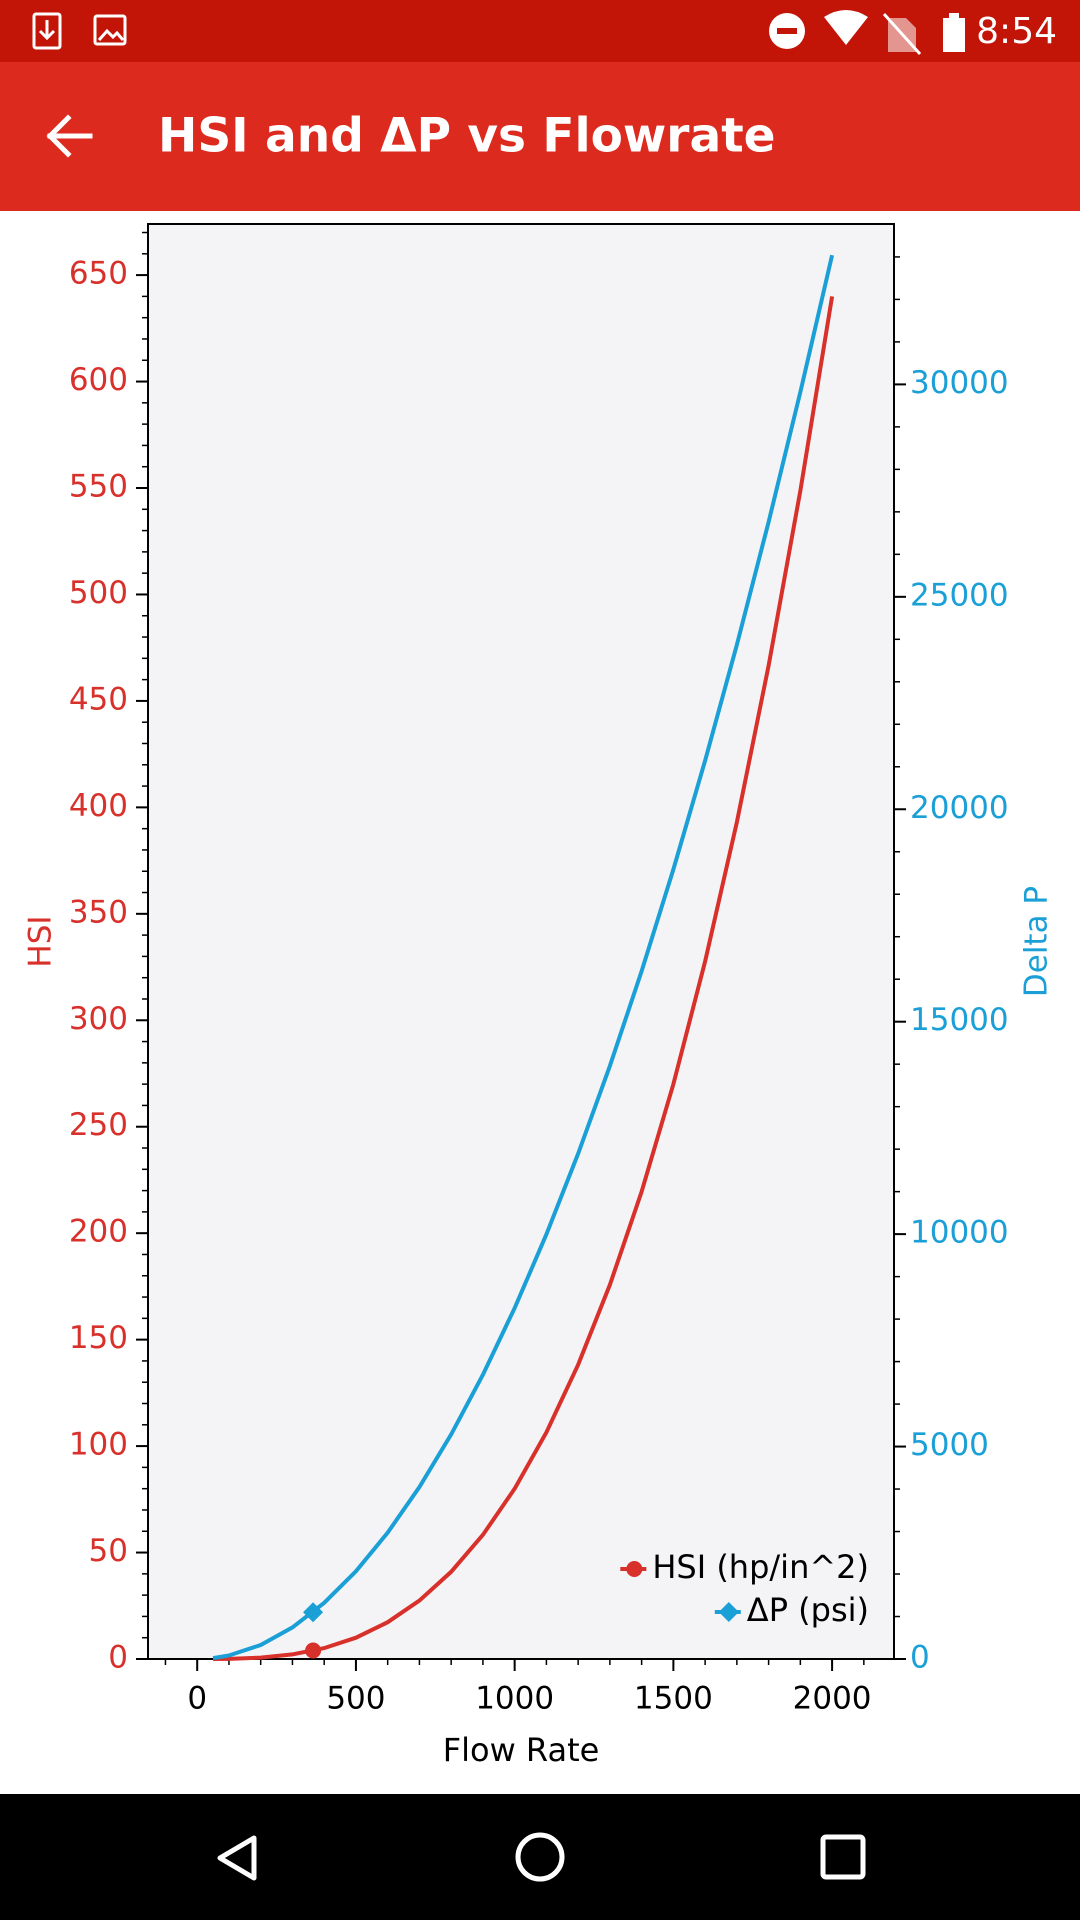  I want to click on x-tick-label: 1500, so click(673, 1699).